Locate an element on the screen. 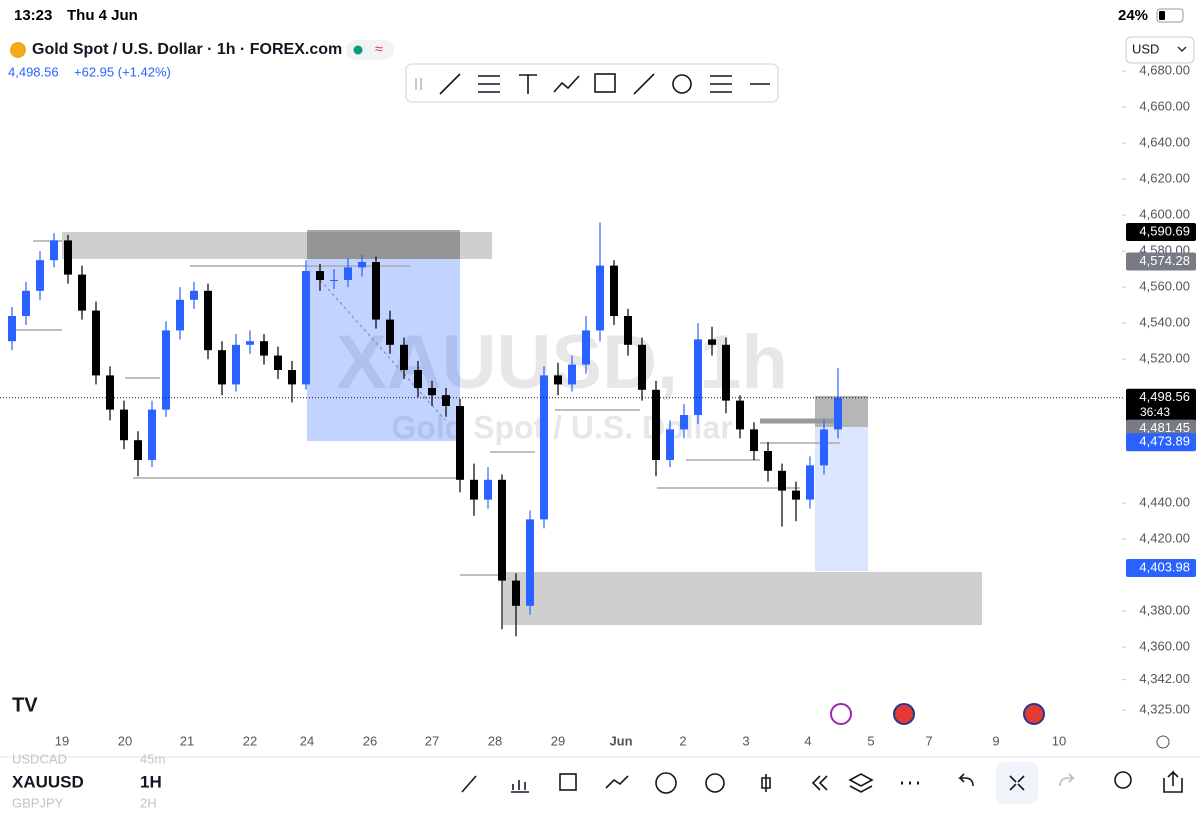 The image size is (1200, 839). alert-button is located at coordinates (715, 783).